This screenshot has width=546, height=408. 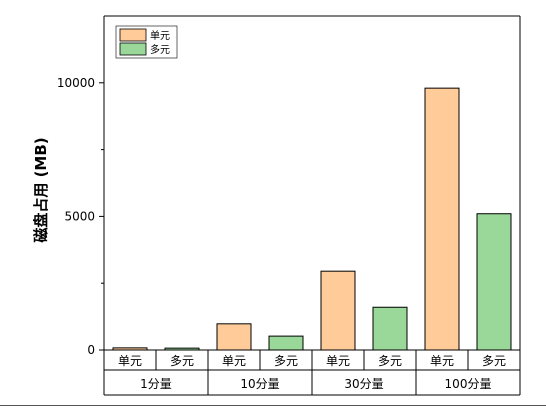 I want to click on legend-swatch-multi, so click(x=133, y=49).